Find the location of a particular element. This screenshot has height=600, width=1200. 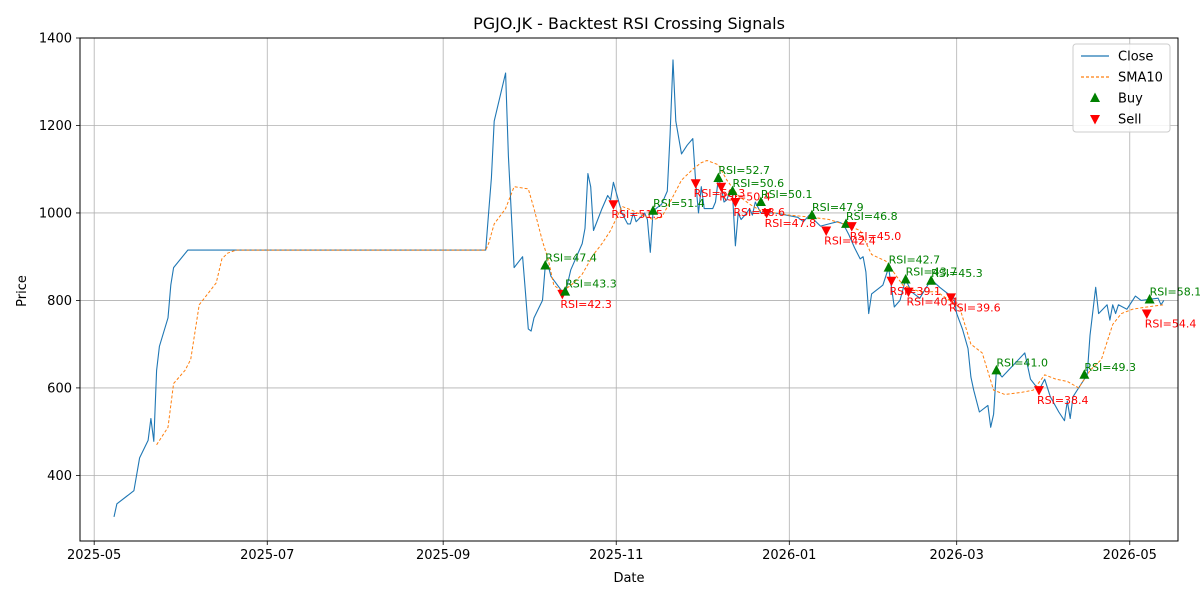

sell-signal-label: RSI=47.8 is located at coordinates (791, 223).